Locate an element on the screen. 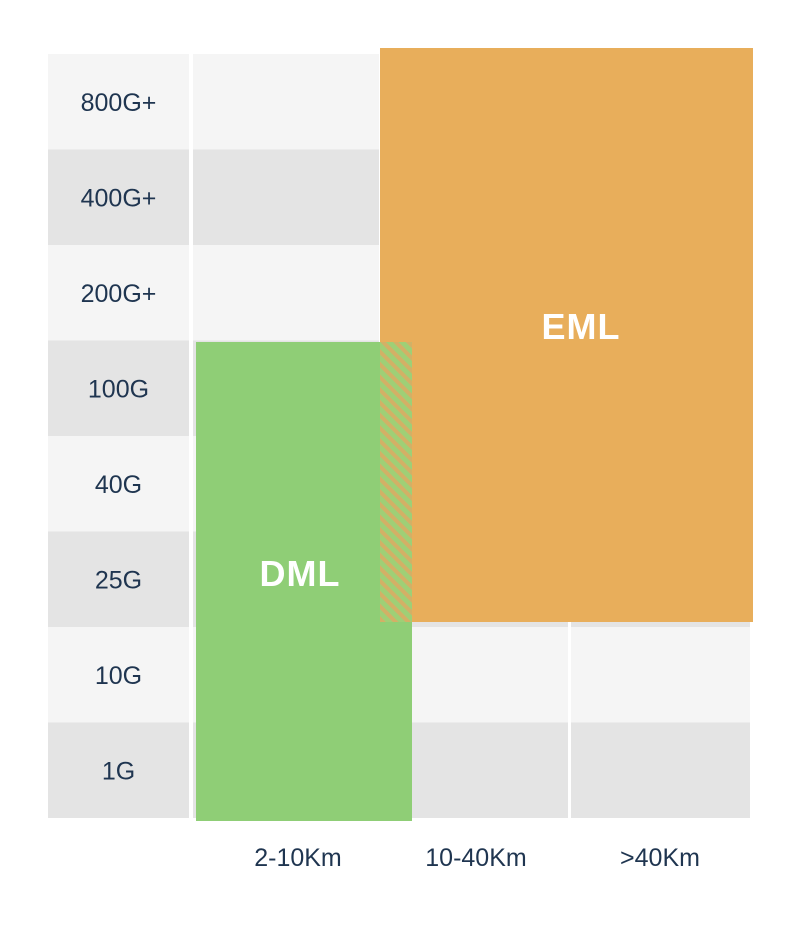  row-label: 400G+ is located at coordinates (119, 198).